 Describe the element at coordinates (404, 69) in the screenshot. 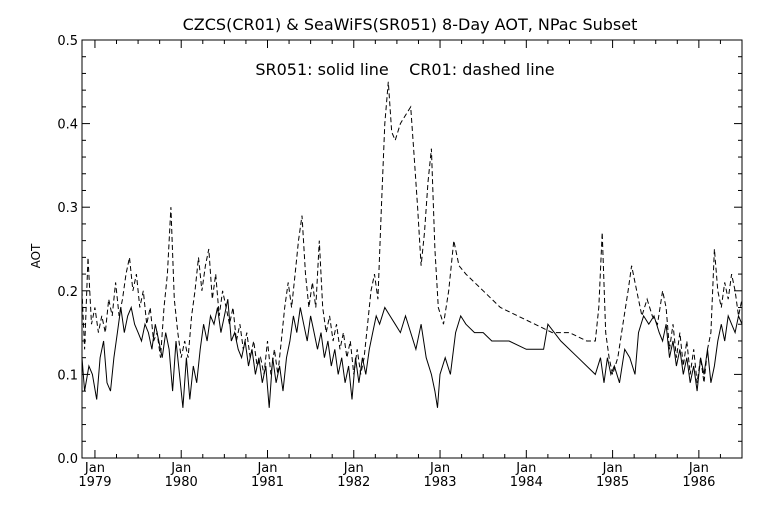

I see `line-style-annotation: SR051: solid line CR01: dashed line` at that location.